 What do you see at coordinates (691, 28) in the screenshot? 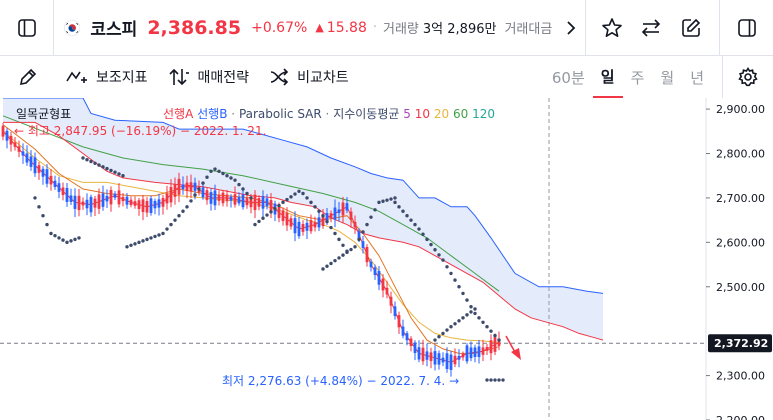
I see `edit-button` at bounding box center [691, 28].